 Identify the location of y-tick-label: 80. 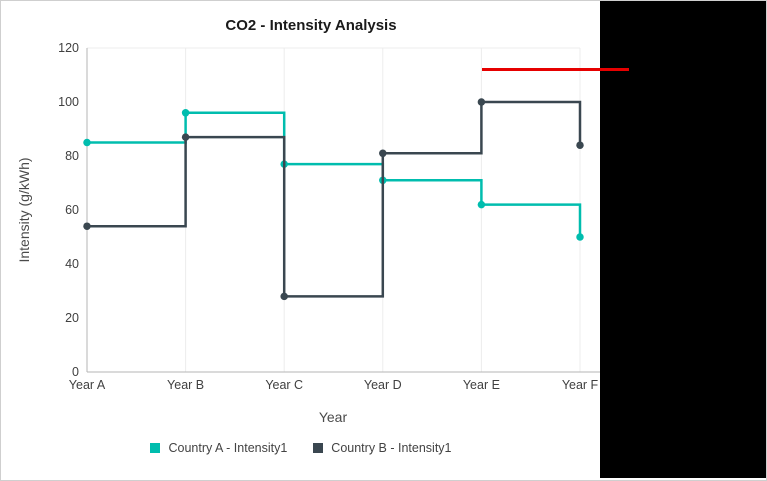
(72, 156).